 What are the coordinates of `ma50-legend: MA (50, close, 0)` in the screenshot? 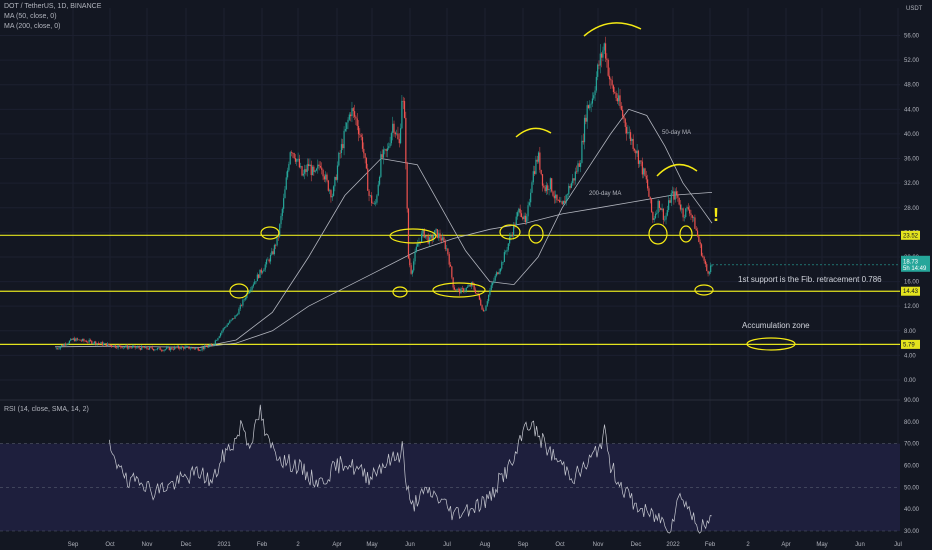 It's located at (30, 16).